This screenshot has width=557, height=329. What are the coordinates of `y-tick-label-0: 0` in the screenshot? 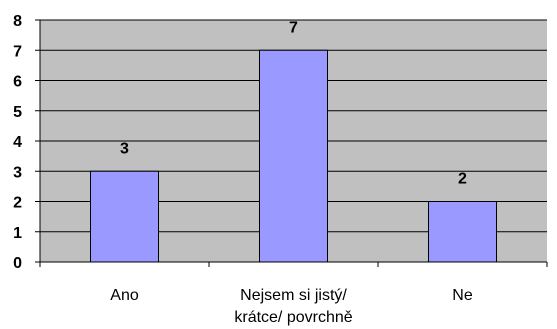 It's located at (17, 263).